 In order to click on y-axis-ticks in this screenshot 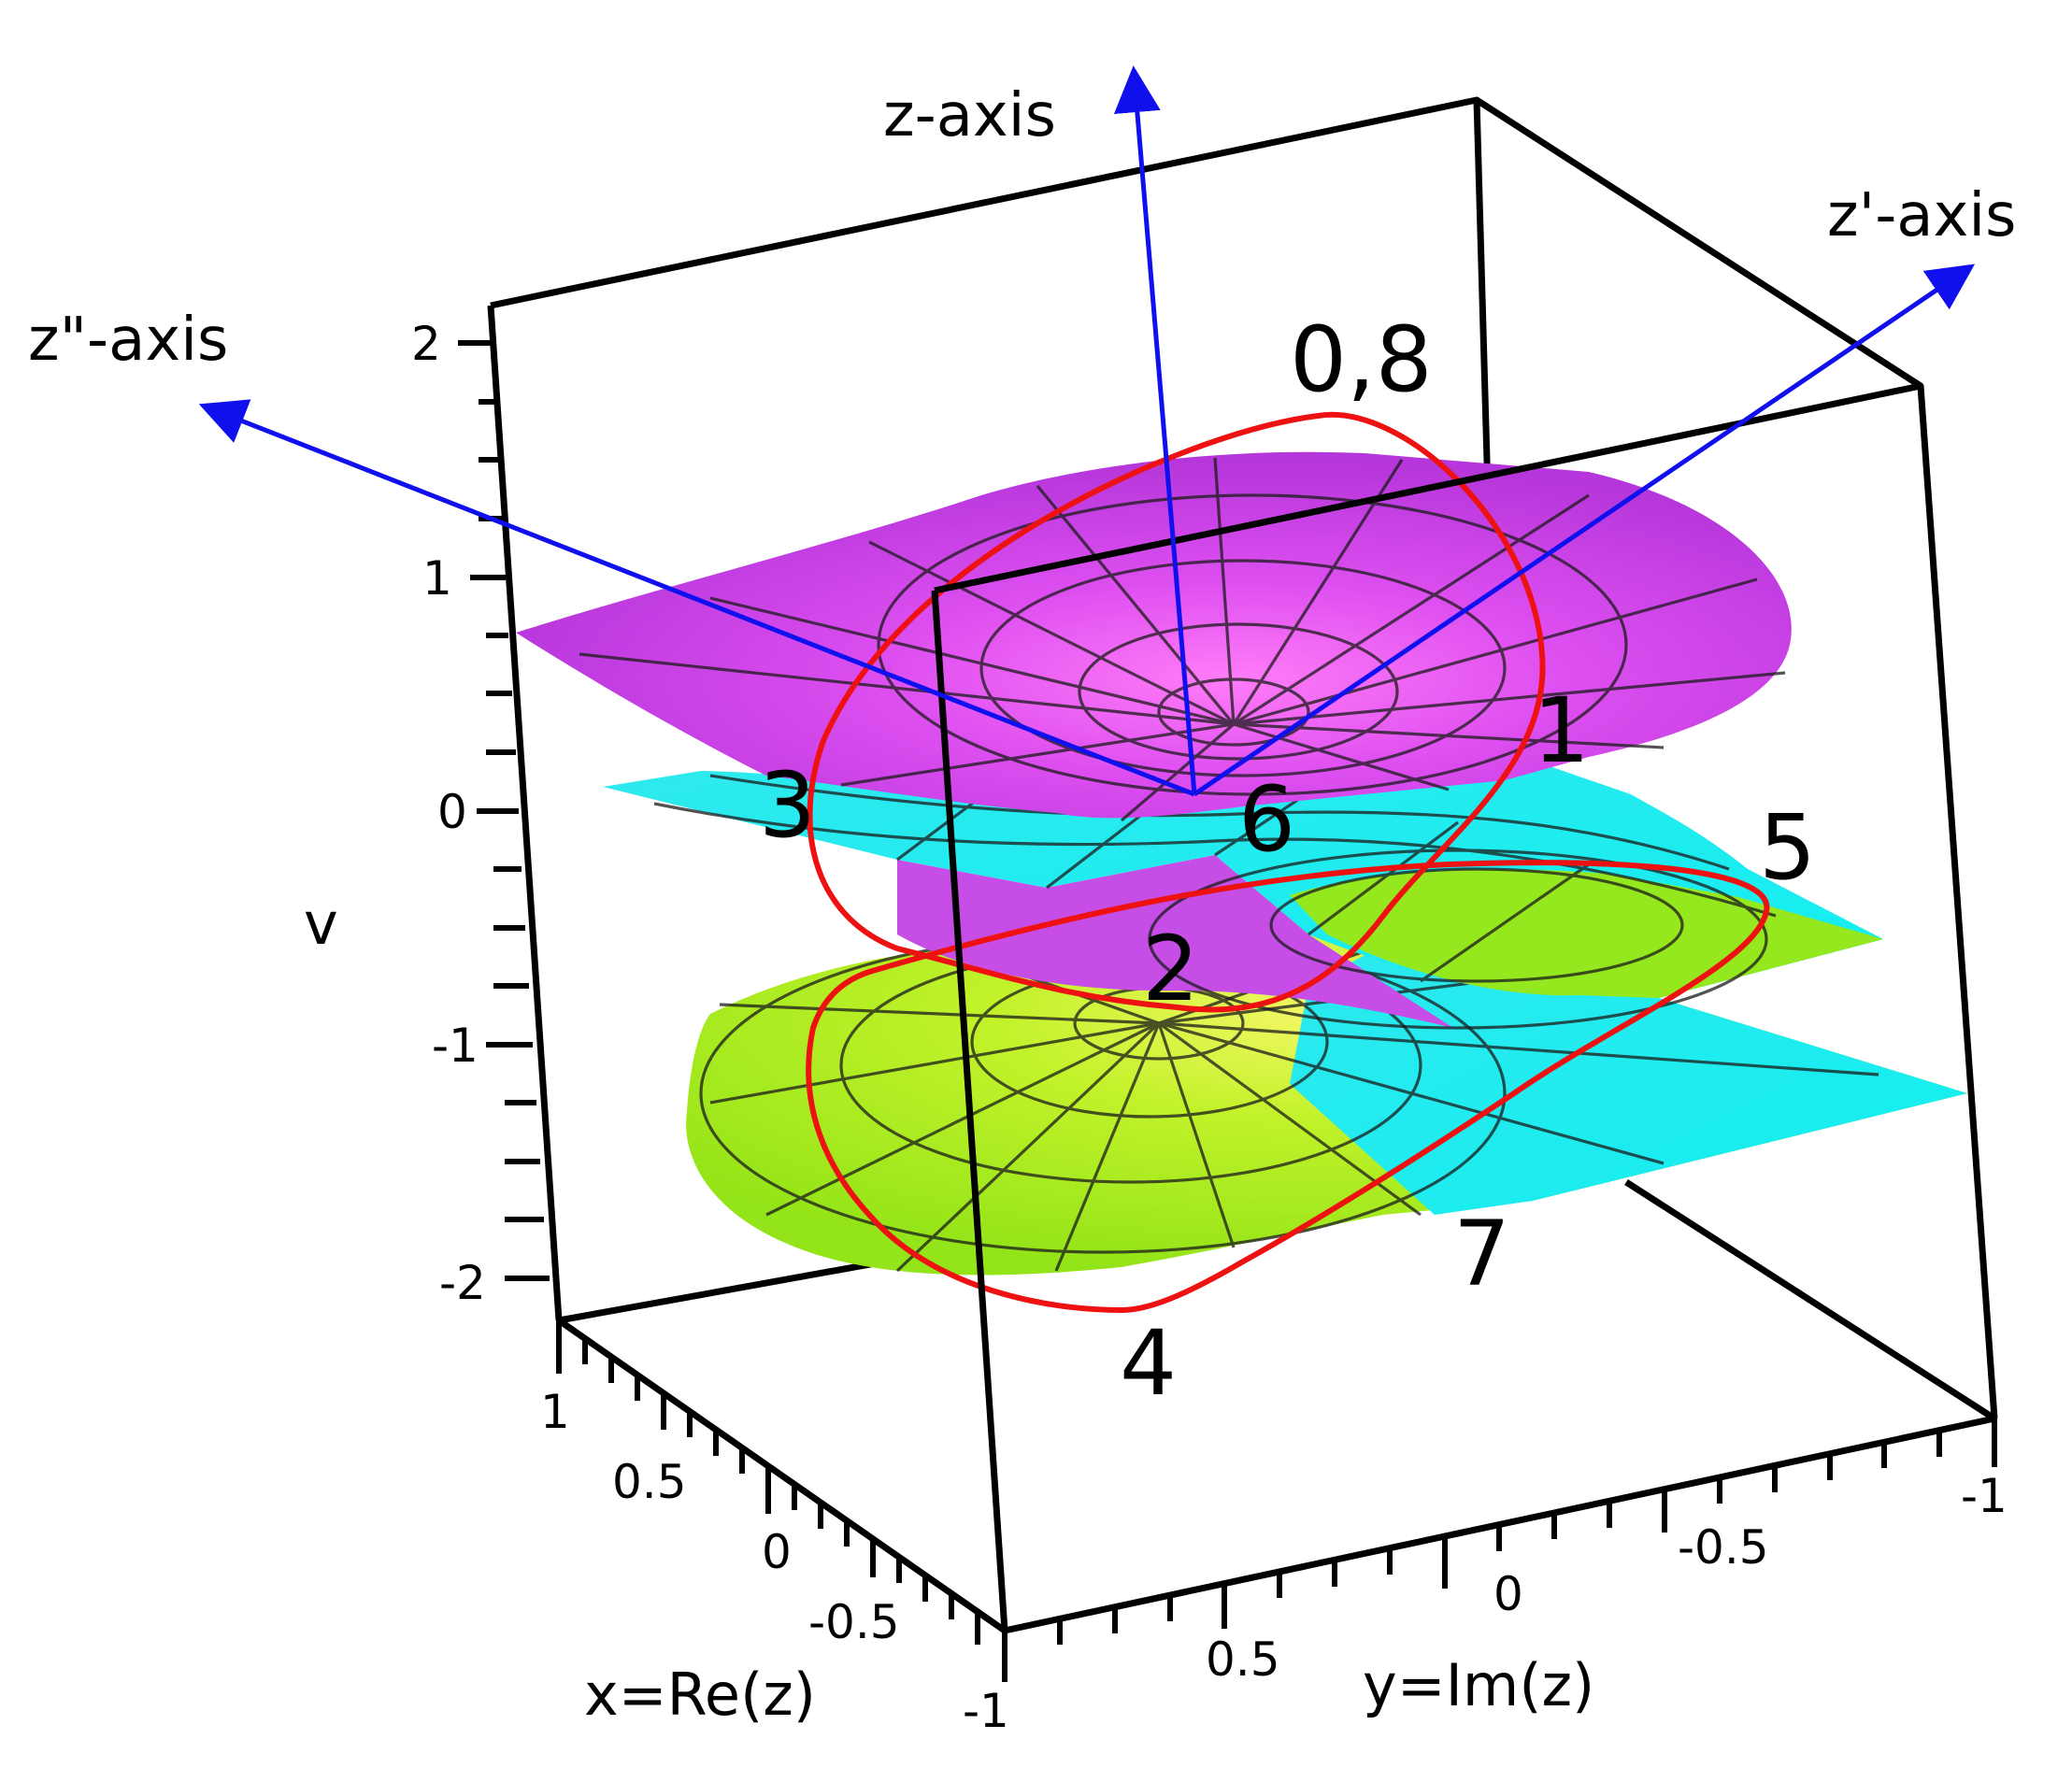, I will do `click(1499, 1550)`.